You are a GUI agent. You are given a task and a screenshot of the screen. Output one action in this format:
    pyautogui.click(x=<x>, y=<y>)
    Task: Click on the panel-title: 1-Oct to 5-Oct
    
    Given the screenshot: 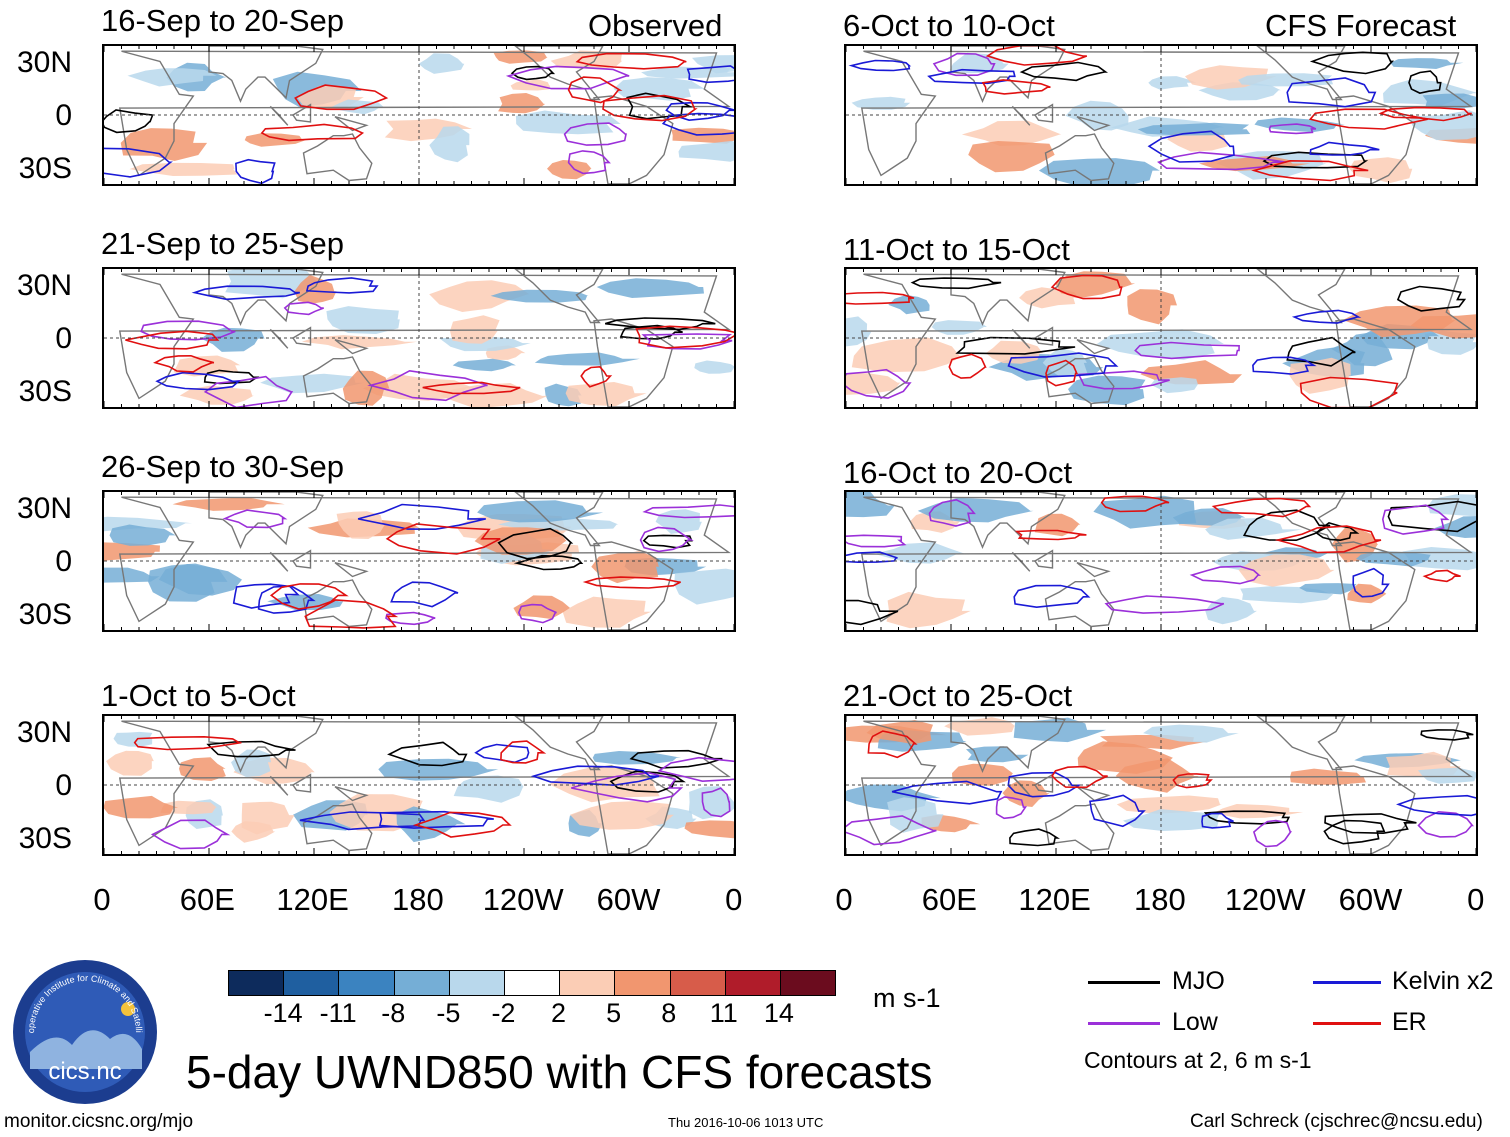 What is the action you would take?
    pyautogui.click(x=198, y=695)
    